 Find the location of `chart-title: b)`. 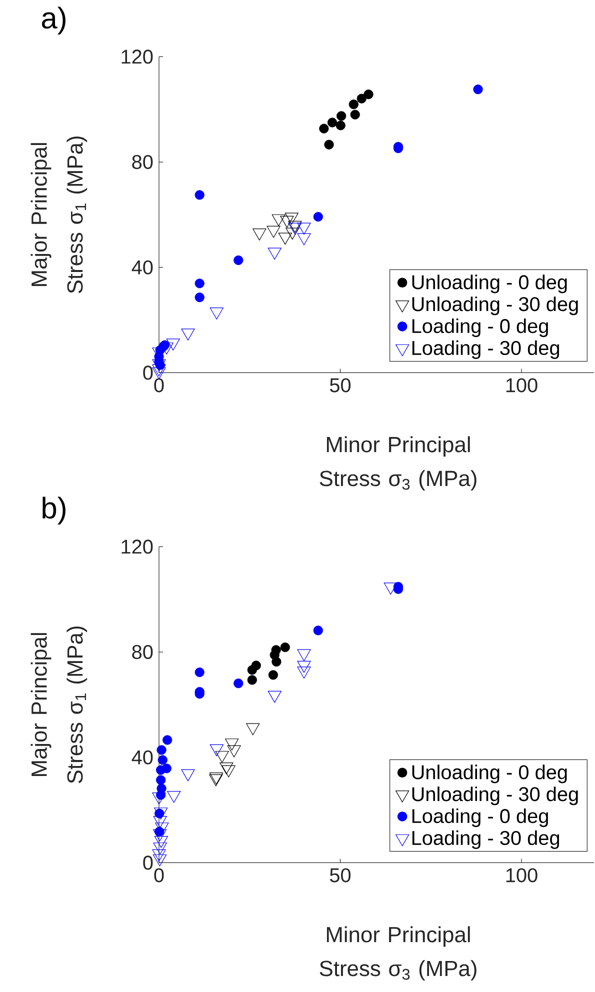

chart-title: b) is located at coordinates (54, 510).